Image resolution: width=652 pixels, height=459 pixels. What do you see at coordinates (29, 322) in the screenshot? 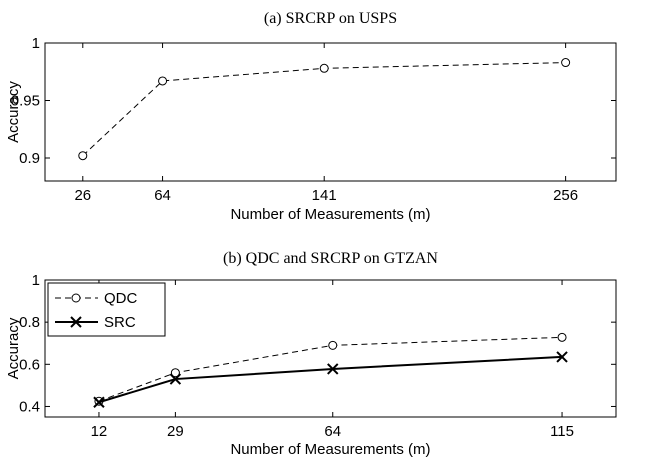
I see `chart-b-y-tick-label: 0.8` at bounding box center [29, 322].